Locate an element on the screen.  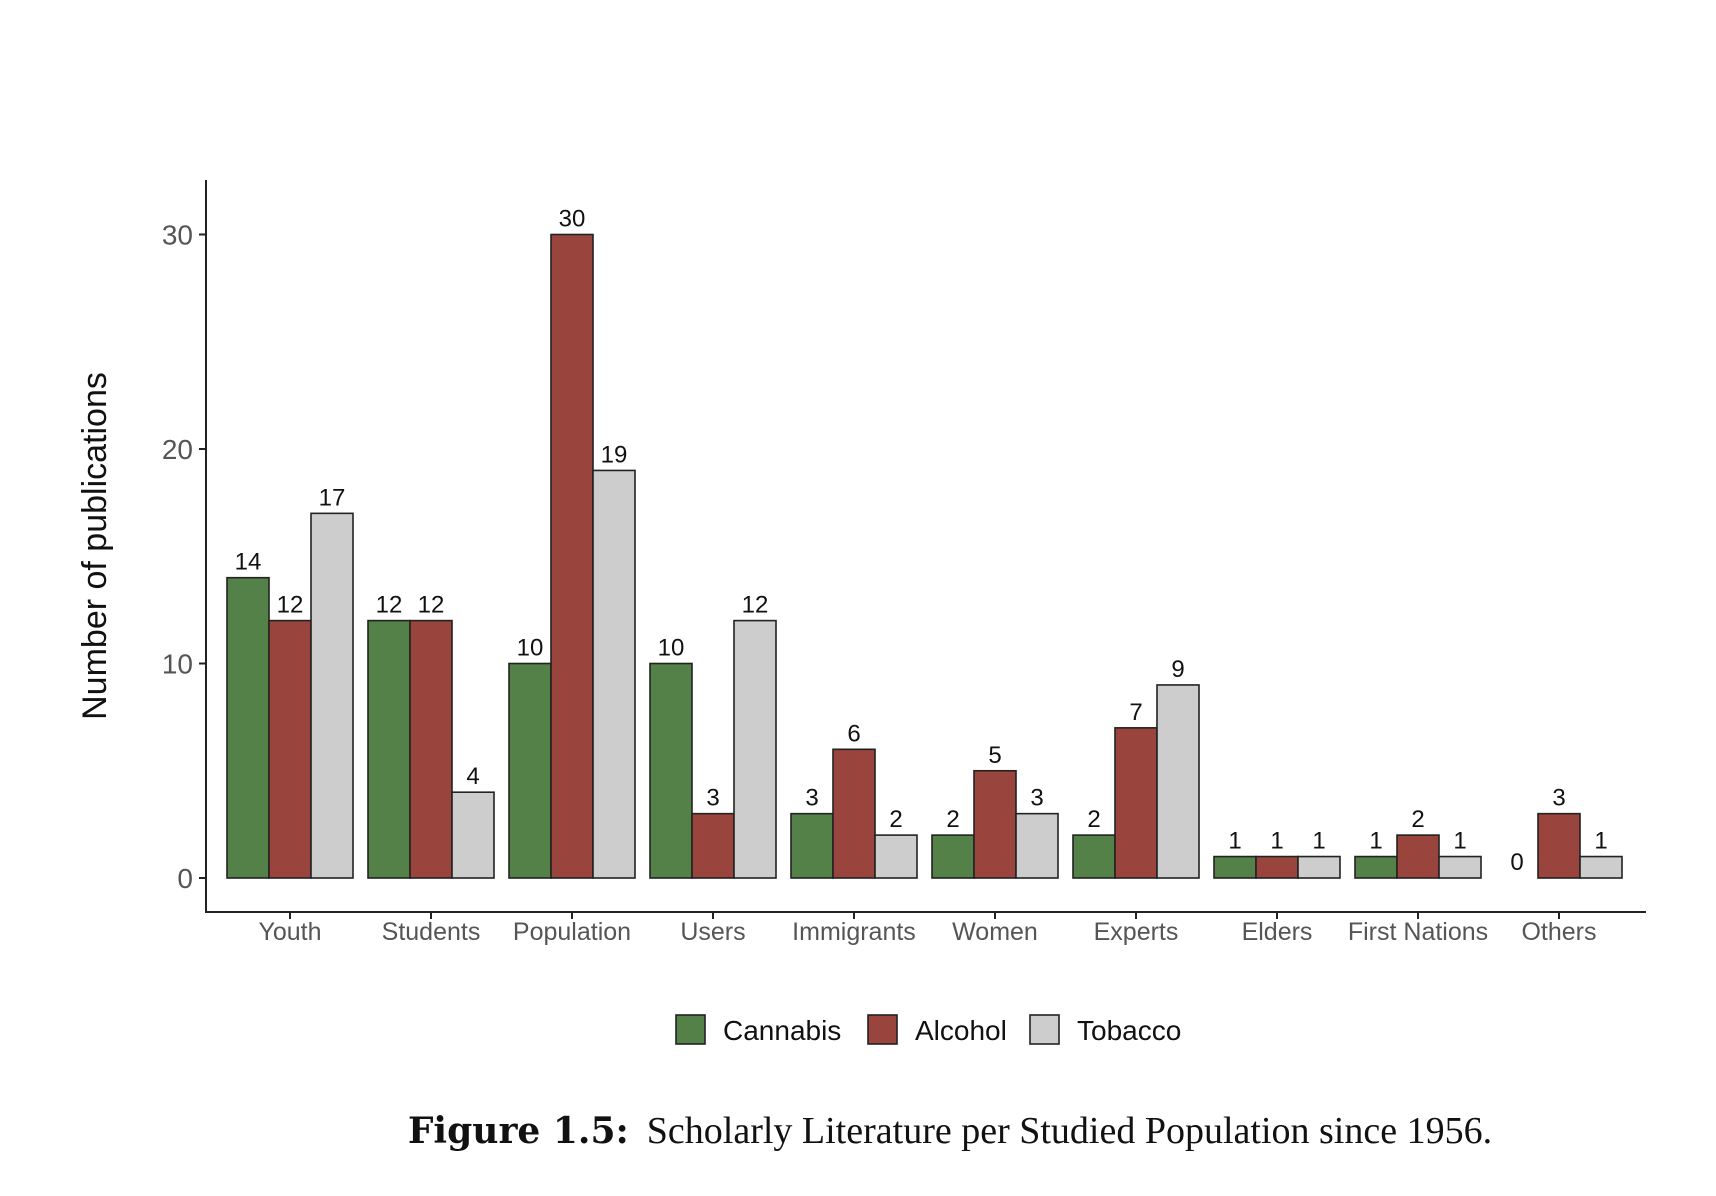
legend-label-alcohol: Alcohol is located at coordinates (961, 1030).